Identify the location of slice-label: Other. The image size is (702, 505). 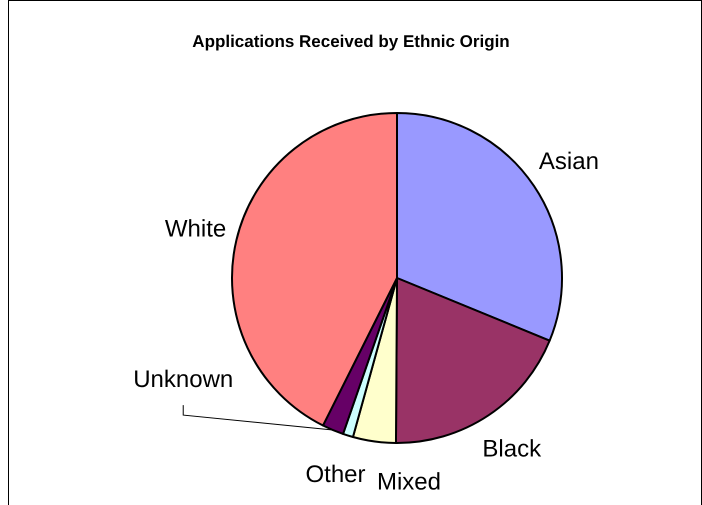
(335, 474).